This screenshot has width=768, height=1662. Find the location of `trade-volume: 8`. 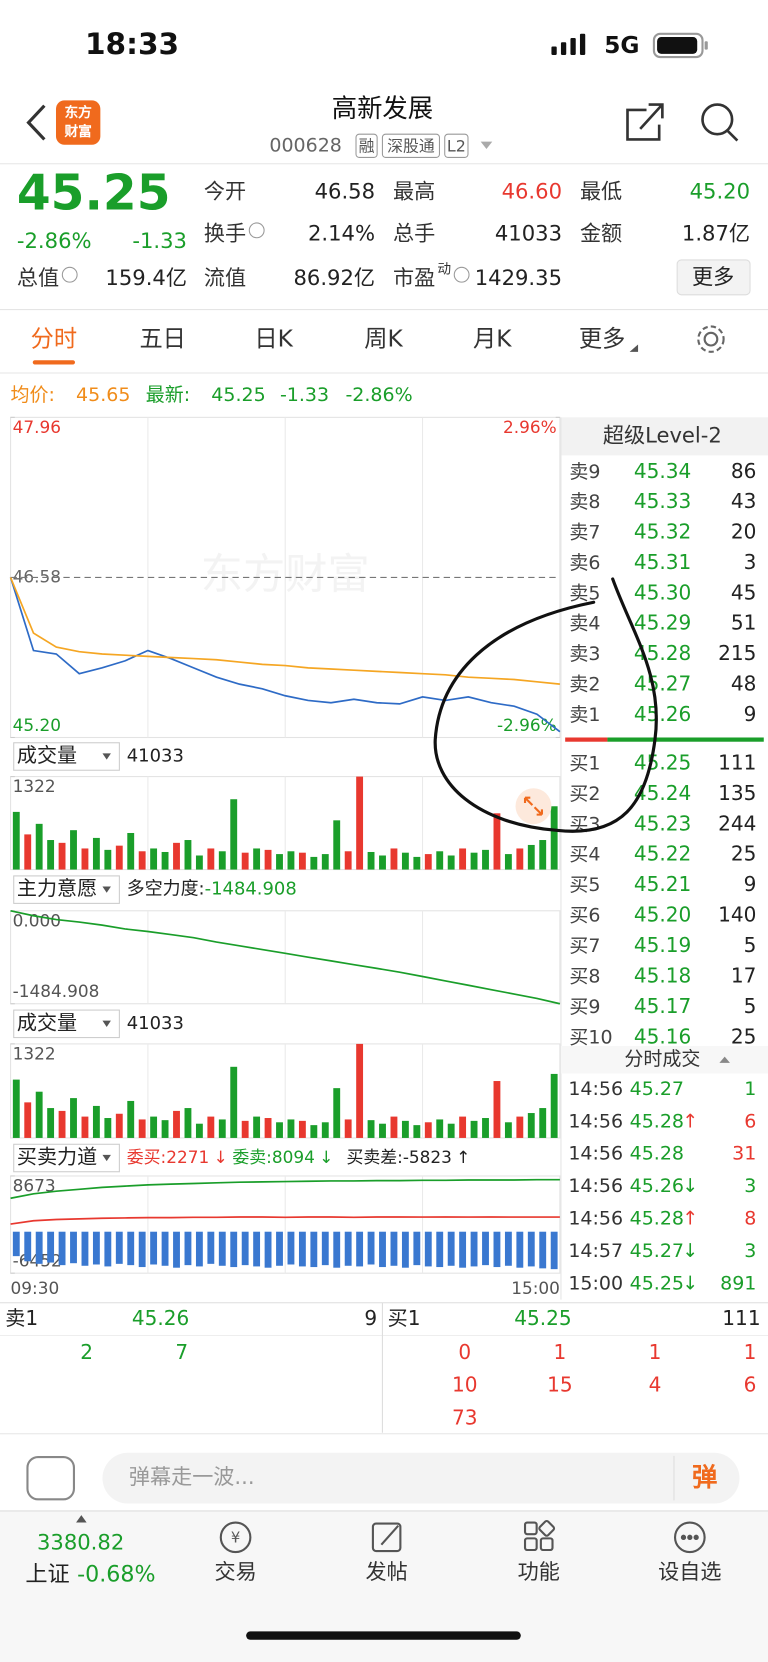

trade-volume: 8 is located at coordinates (750, 1219).